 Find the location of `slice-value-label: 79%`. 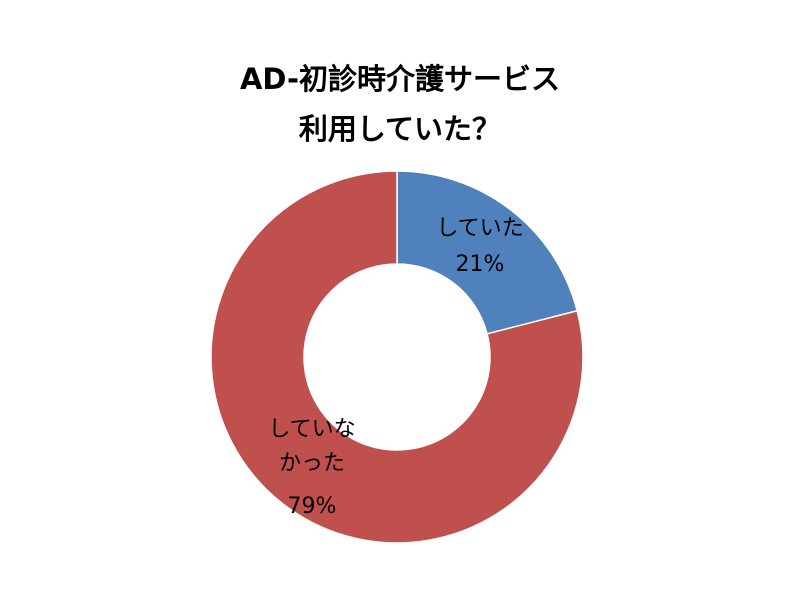

slice-value-label: 79% is located at coordinates (312, 506).